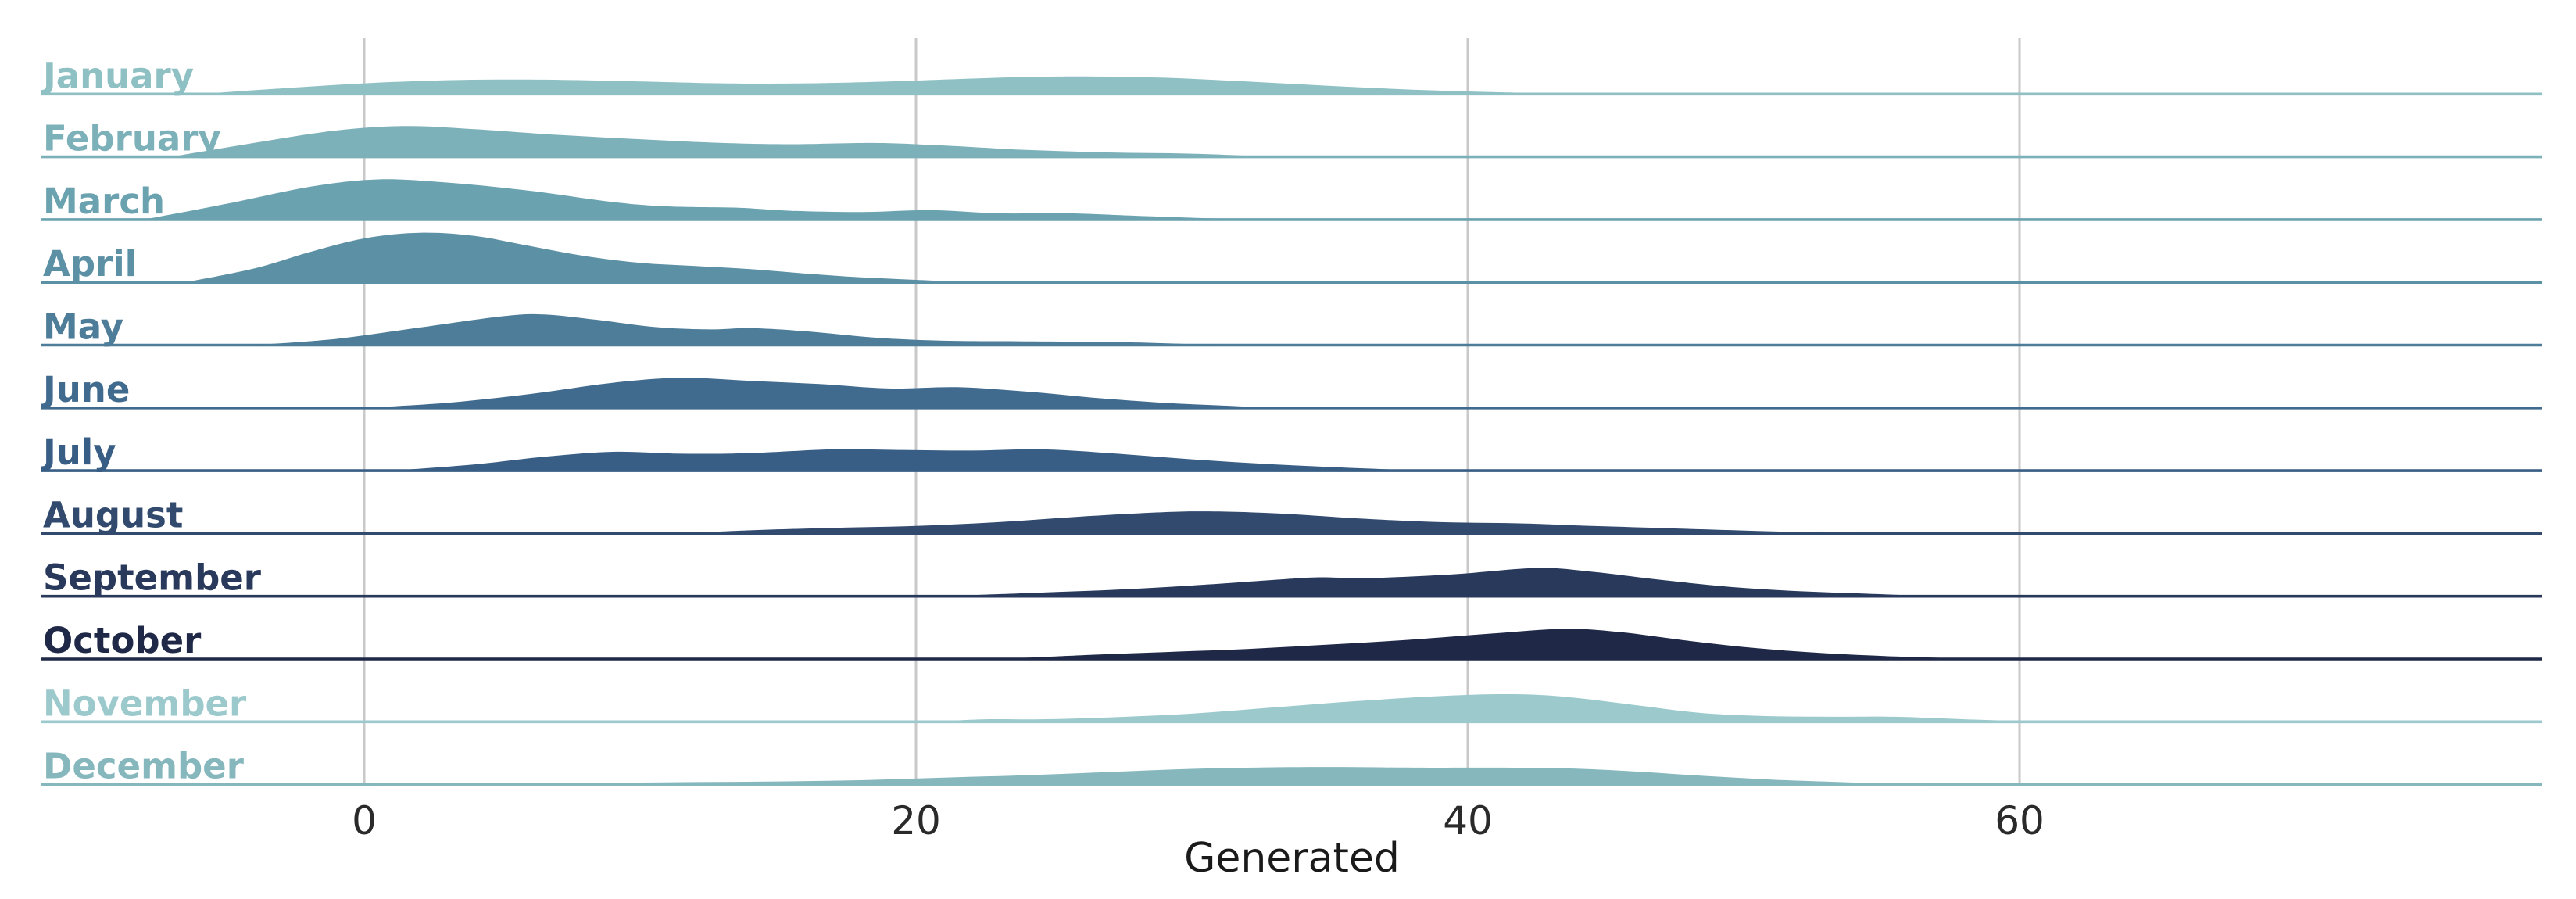 This screenshot has width=2576, height=899. What do you see at coordinates (1291, 393) in the screenshot?
I see `month-ridge-june` at bounding box center [1291, 393].